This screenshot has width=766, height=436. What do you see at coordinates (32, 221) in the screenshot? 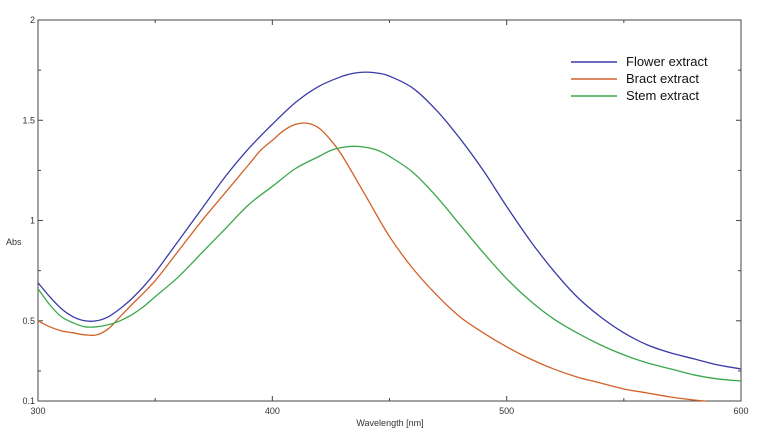
I see `y-tick-label: 1` at bounding box center [32, 221].